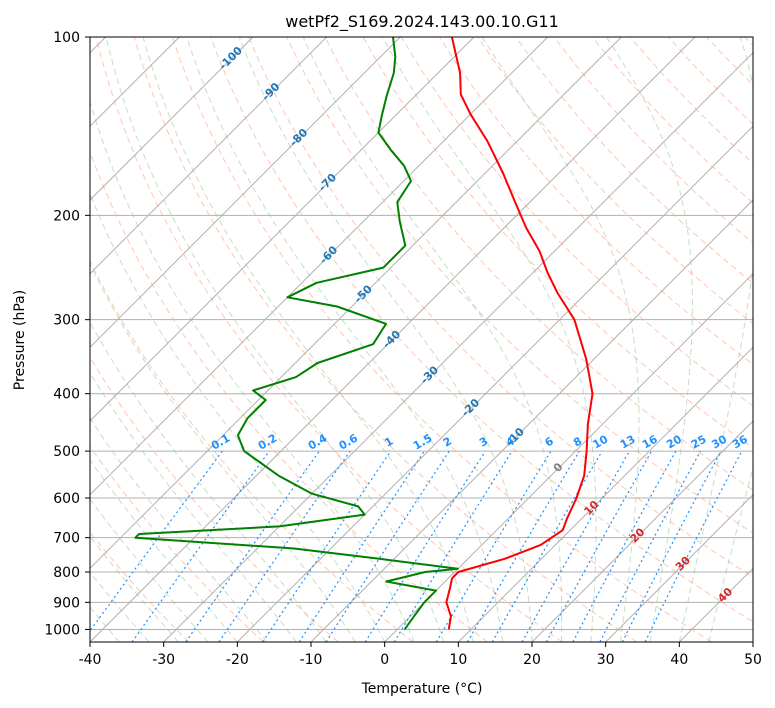  I want to click on x-tick-label: -10, so click(311, 660).